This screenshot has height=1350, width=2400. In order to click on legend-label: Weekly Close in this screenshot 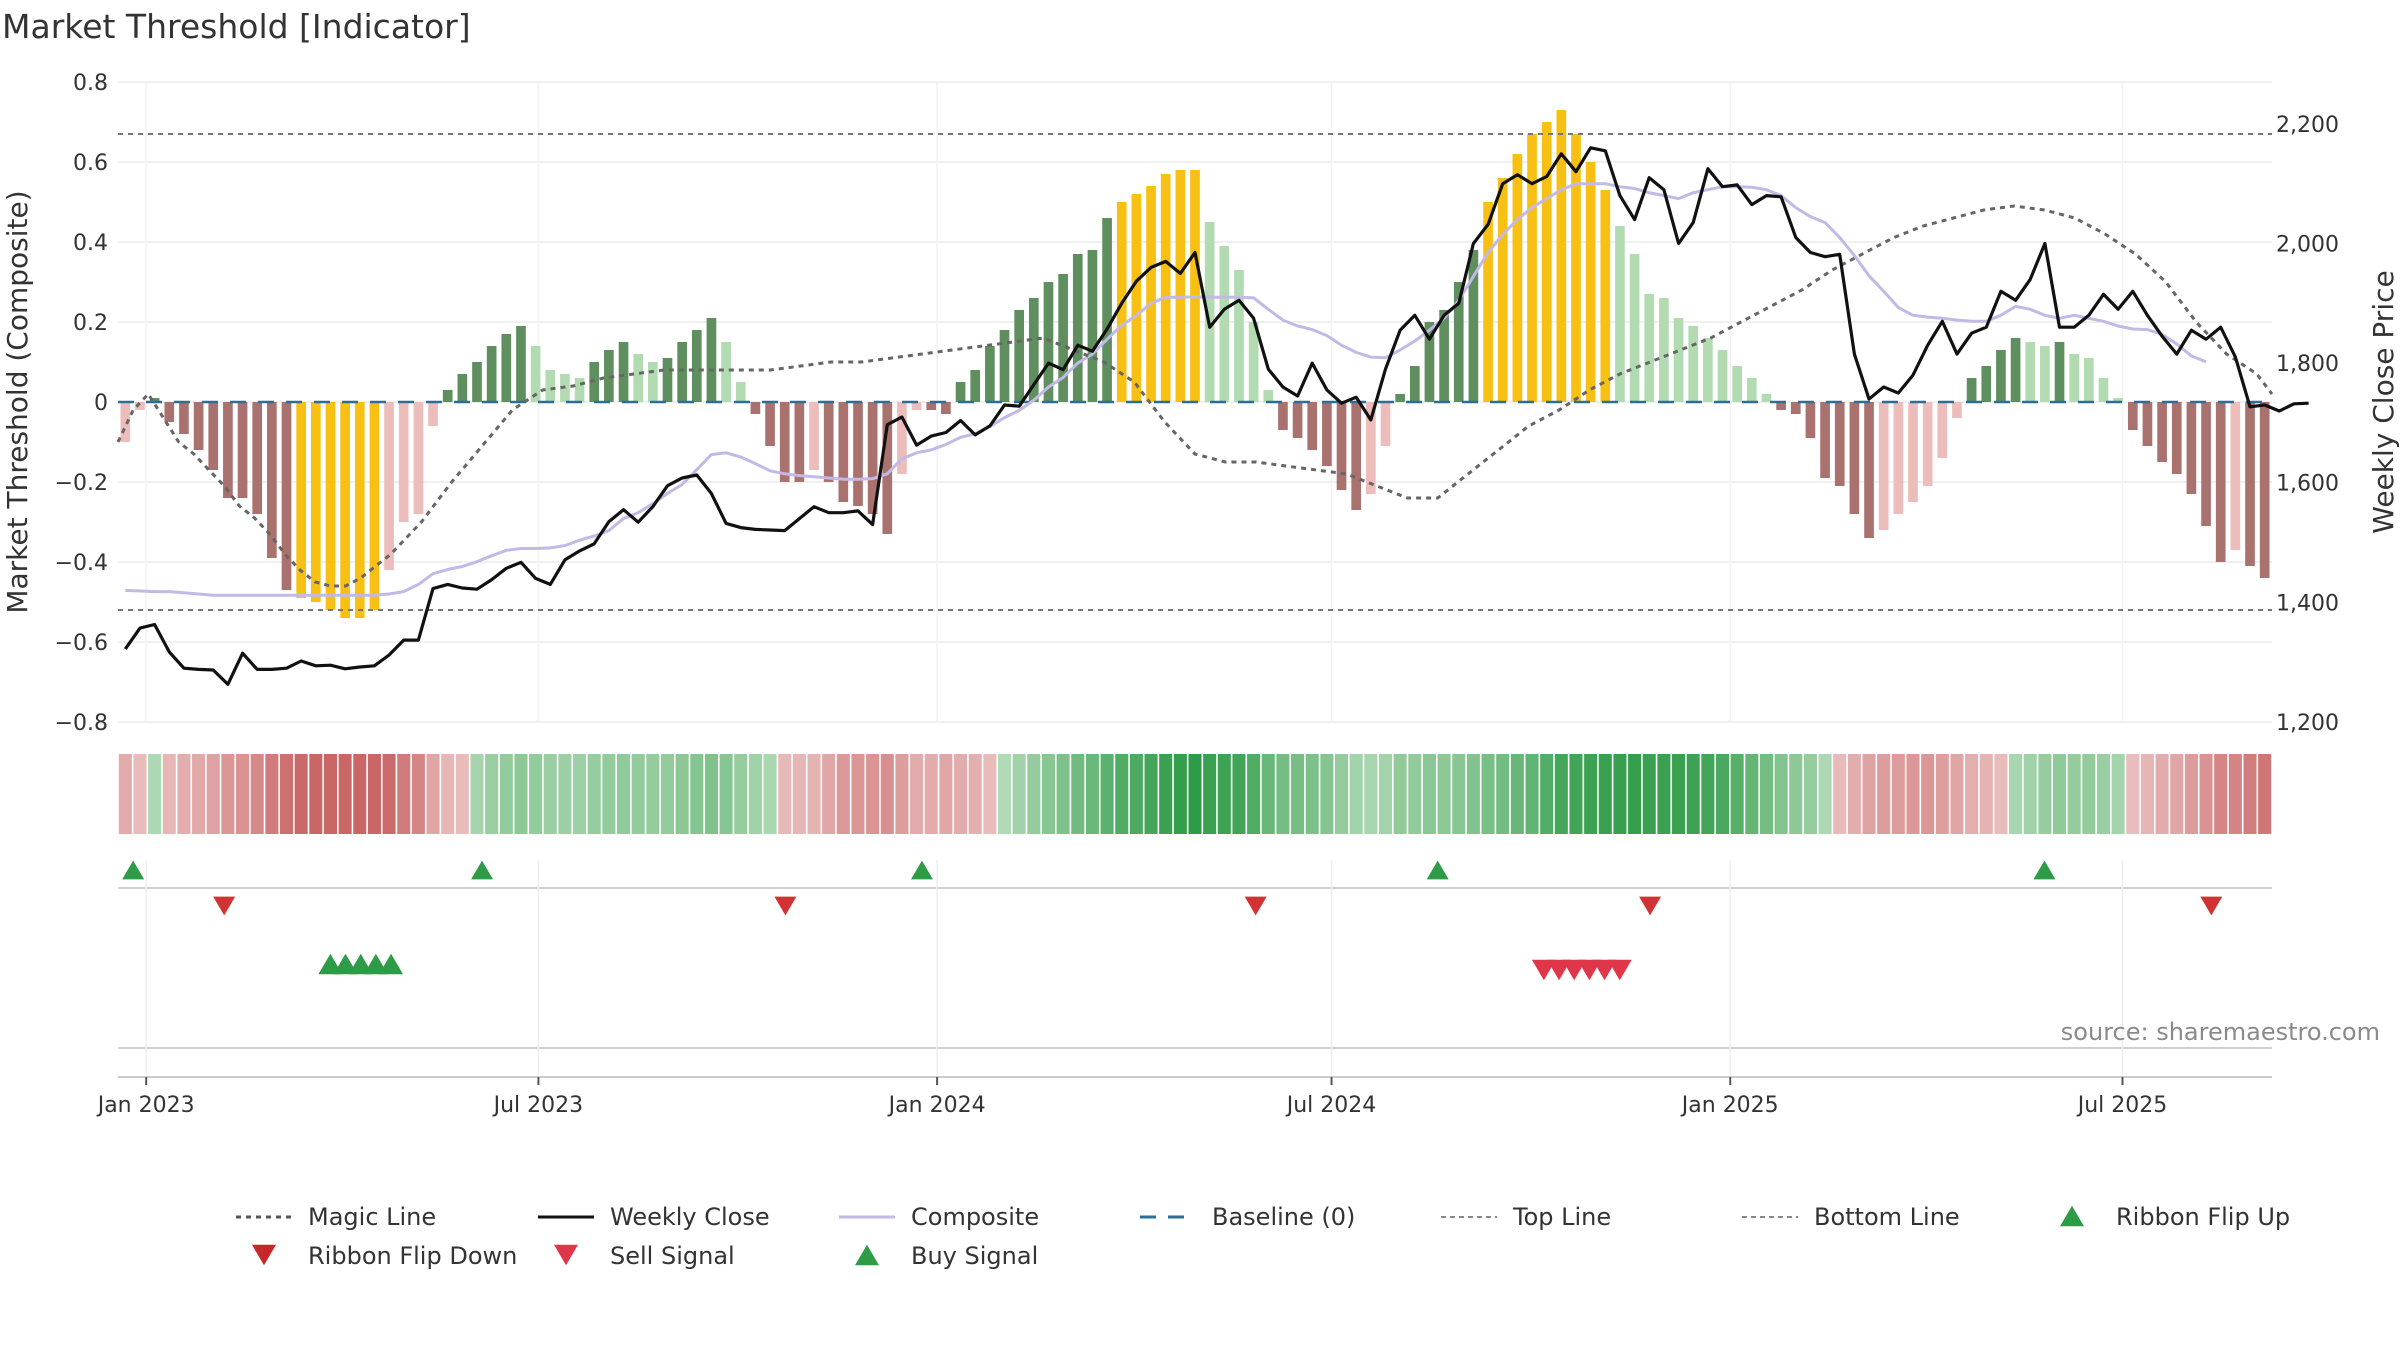, I will do `click(690, 1217)`.